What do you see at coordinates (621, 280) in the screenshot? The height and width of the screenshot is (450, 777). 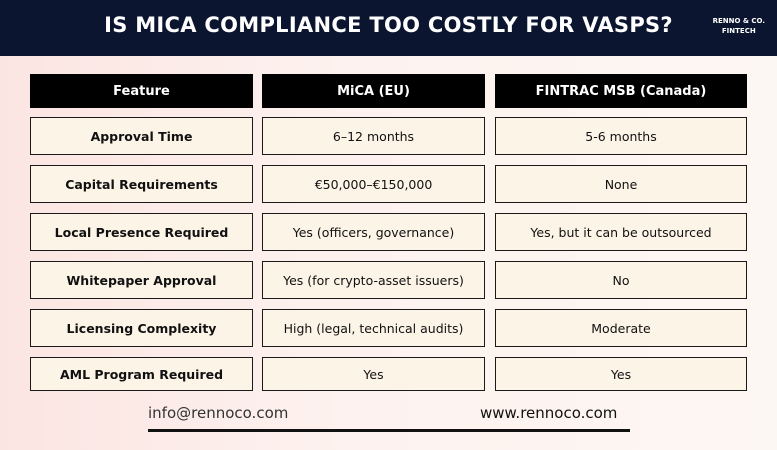 I see `fintrac-cell: No` at bounding box center [621, 280].